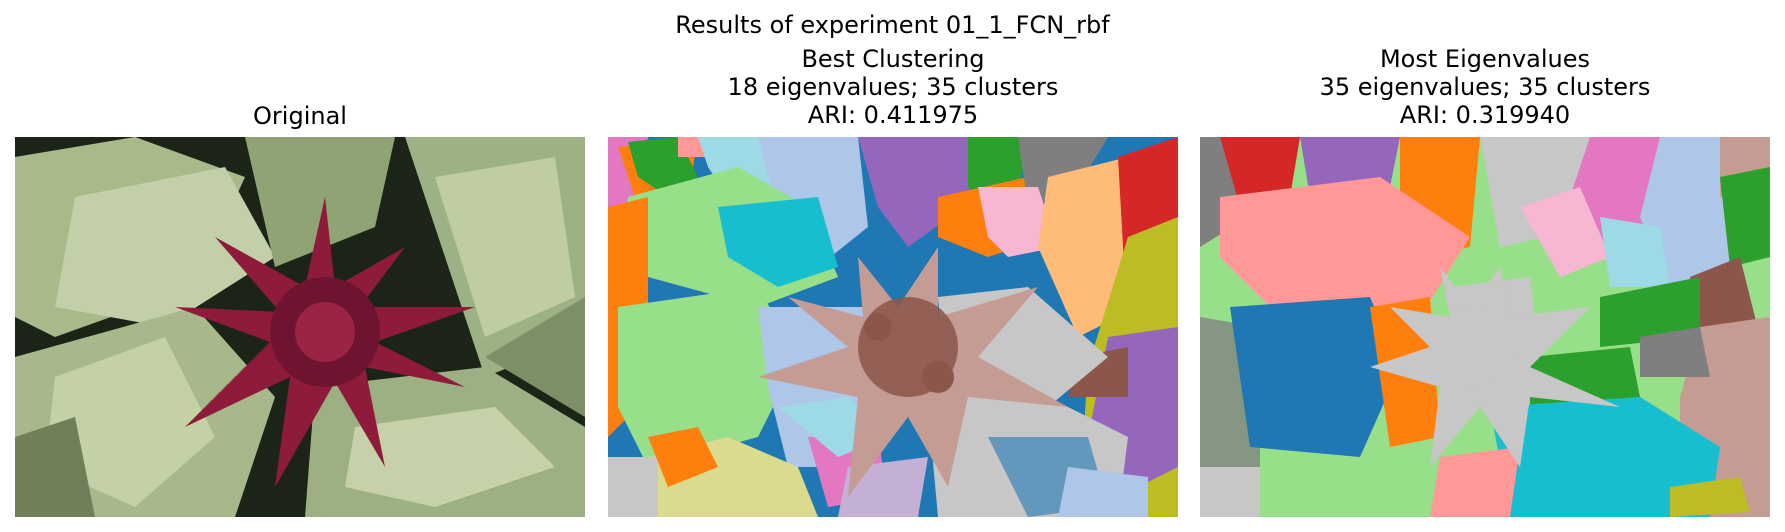  Describe the element at coordinates (1485, 115) in the screenshot. I see `most-ari-score: ARI: 0.319940` at that location.